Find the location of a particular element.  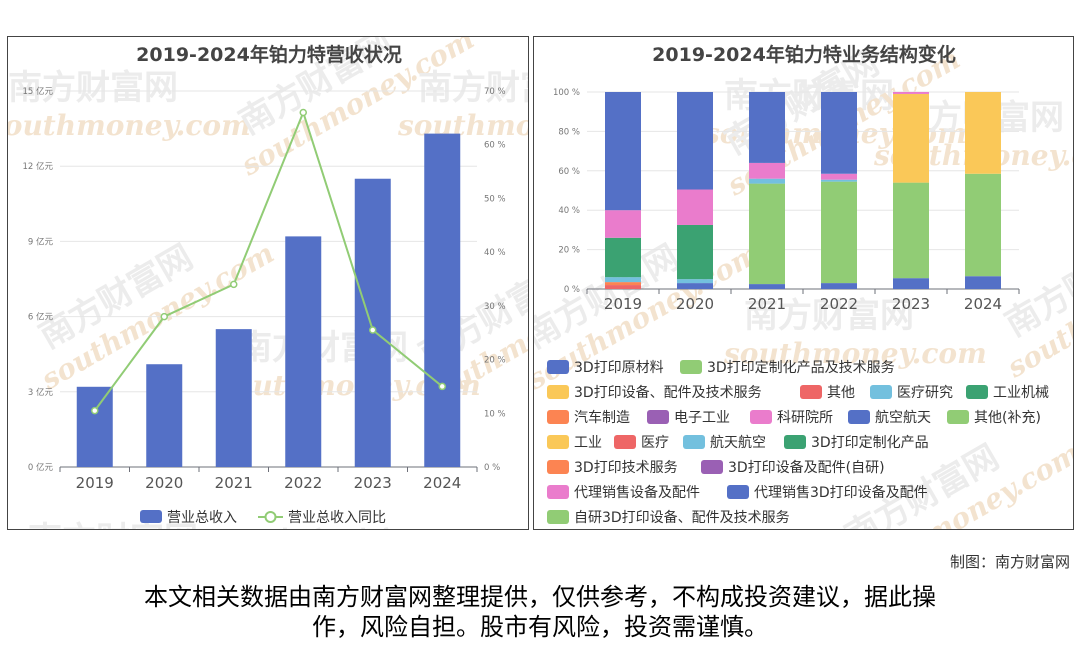

y-tick-label: 20 % is located at coordinates (569, 251).